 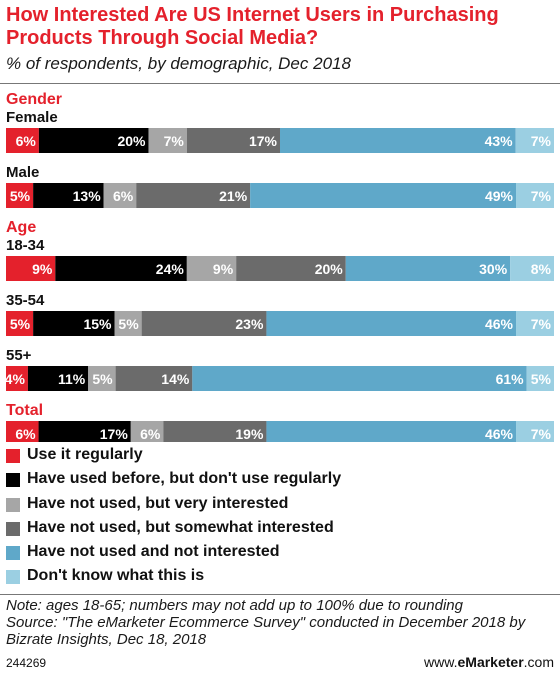 What do you see at coordinates (493, 269) in the screenshot?
I see `data-label: 30%` at bounding box center [493, 269].